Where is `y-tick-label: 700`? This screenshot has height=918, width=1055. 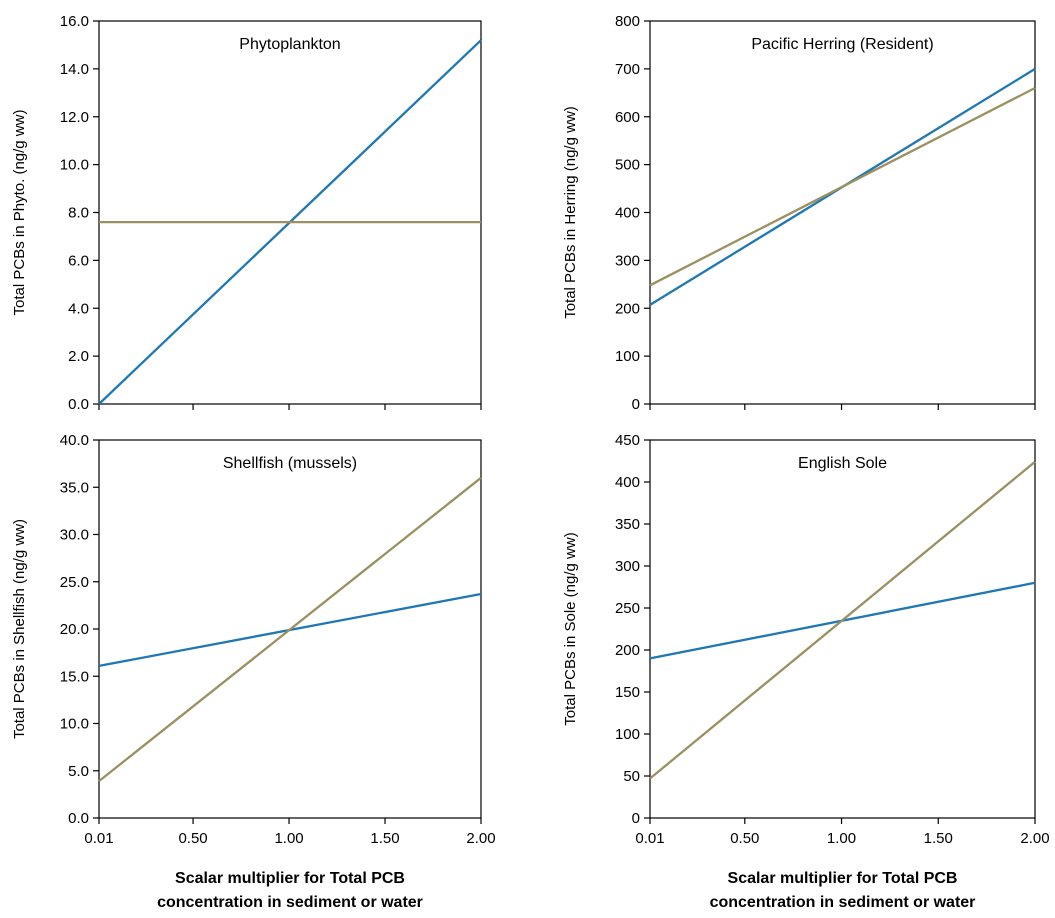
y-tick-label: 700 is located at coordinates (627, 69).